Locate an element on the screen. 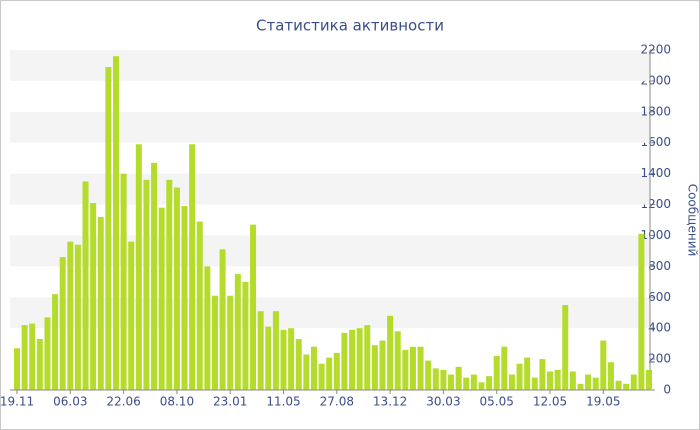  y-tick-label: 2200 is located at coordinates (655, 50).